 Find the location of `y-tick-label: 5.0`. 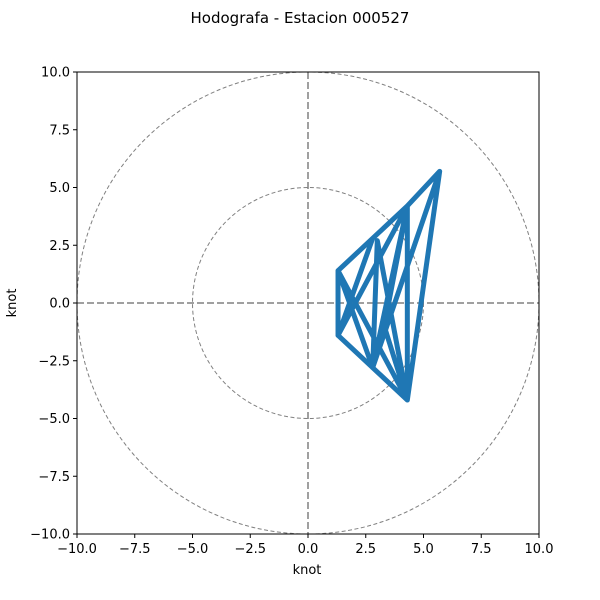

y-tick-label: 5.0 is located at coordinates (59, 188).